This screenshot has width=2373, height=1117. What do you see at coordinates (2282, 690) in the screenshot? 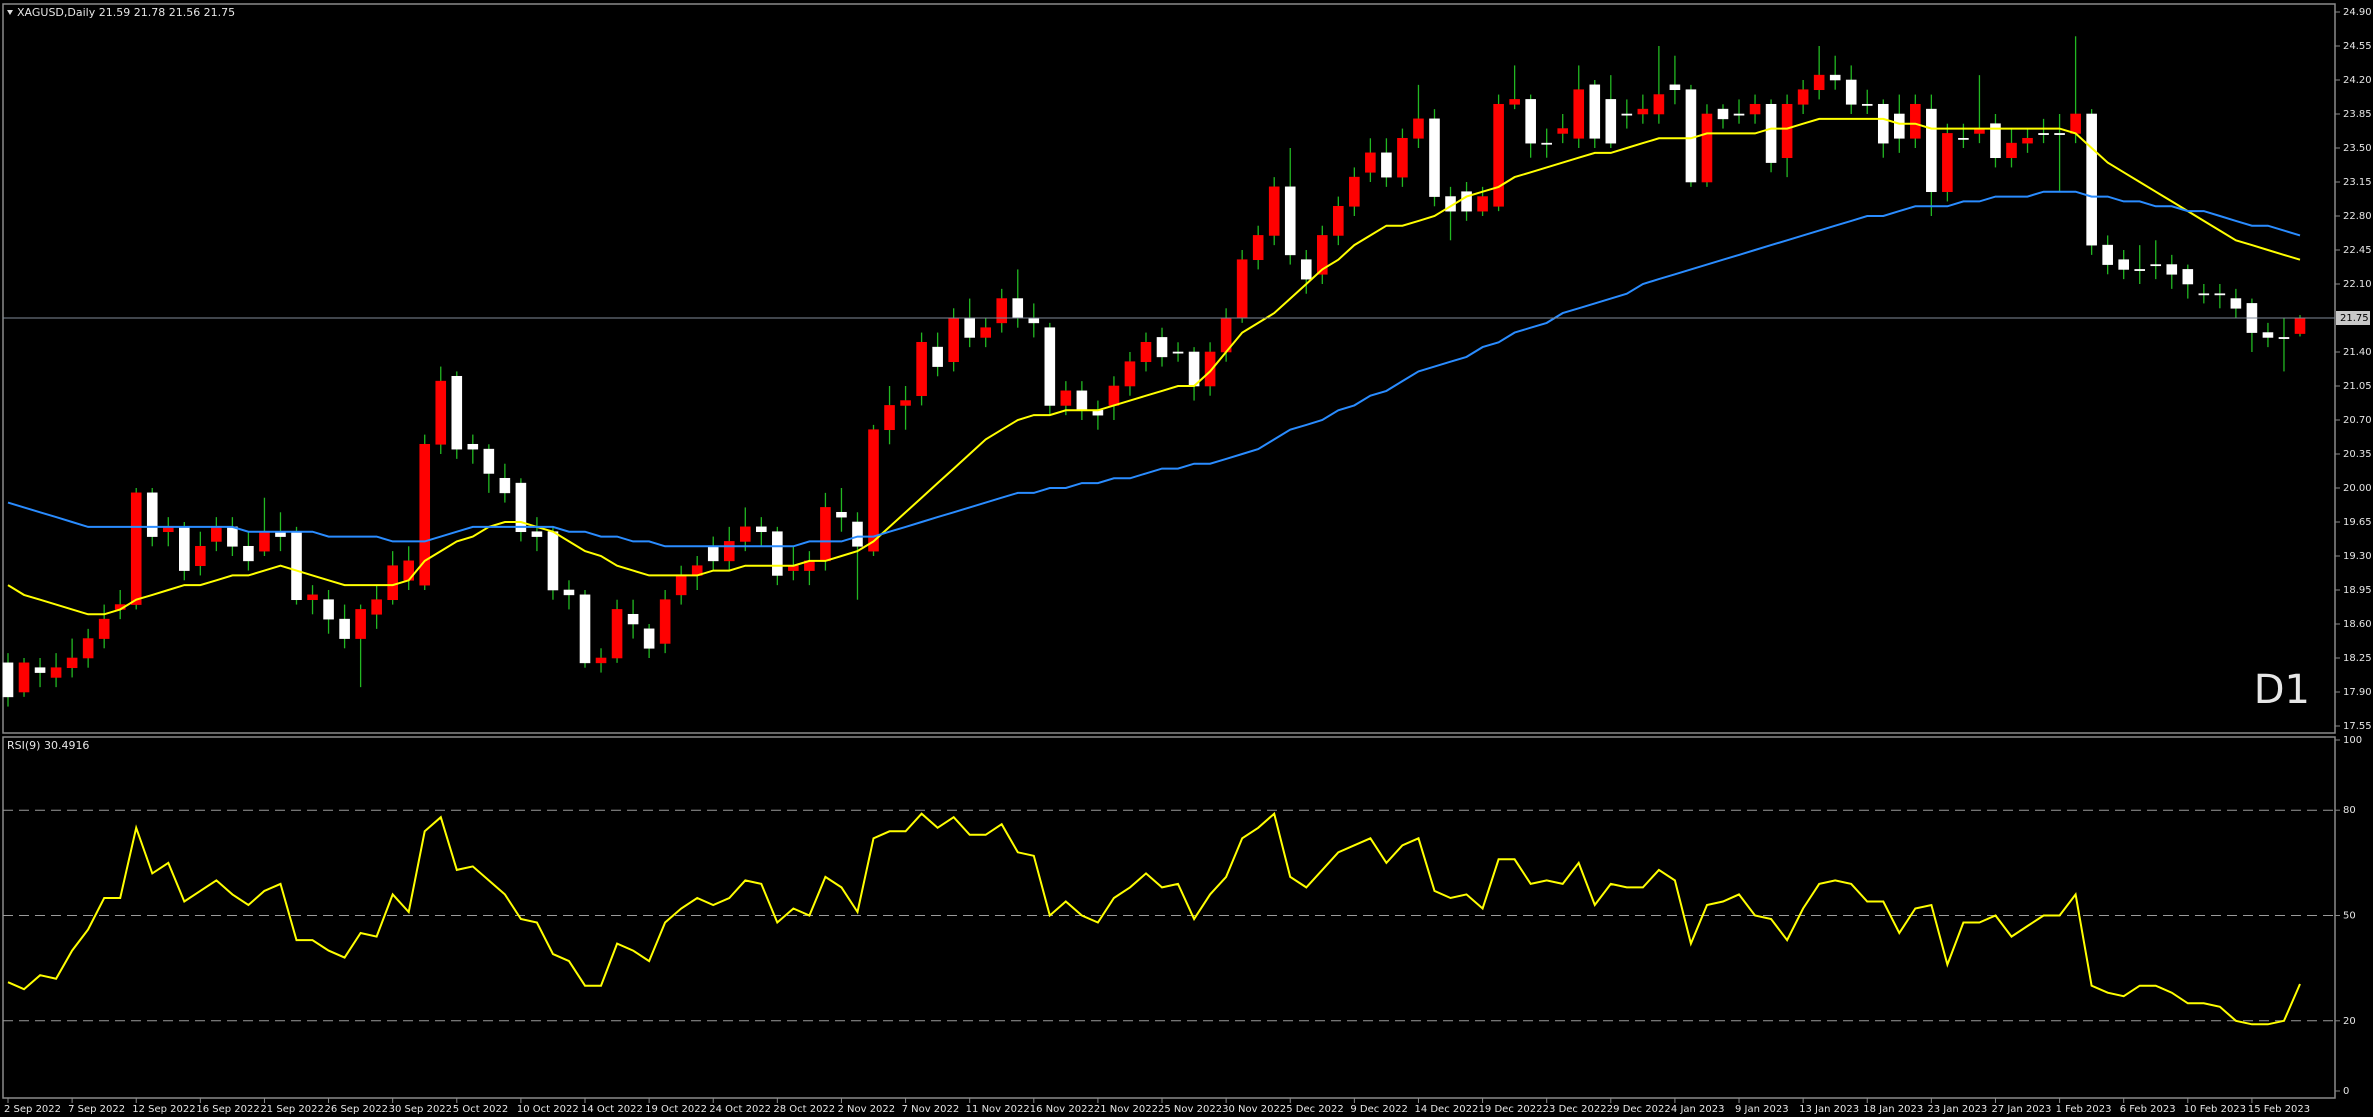
I see `timeframe-label: D1` at bounding box center [2282, 690].